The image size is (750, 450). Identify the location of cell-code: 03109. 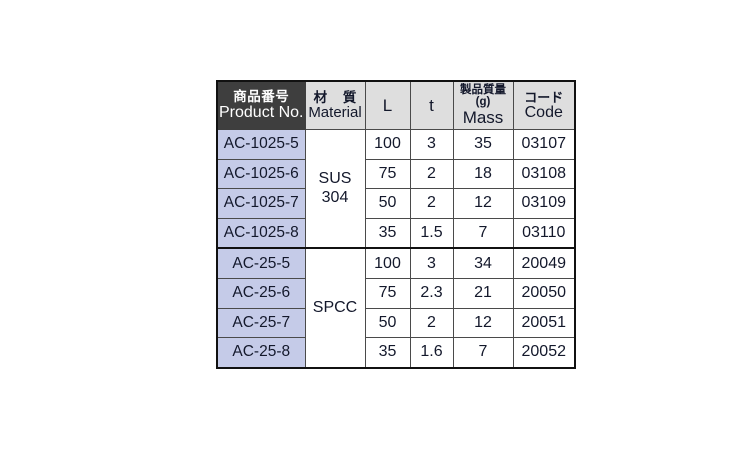
(544, 203).